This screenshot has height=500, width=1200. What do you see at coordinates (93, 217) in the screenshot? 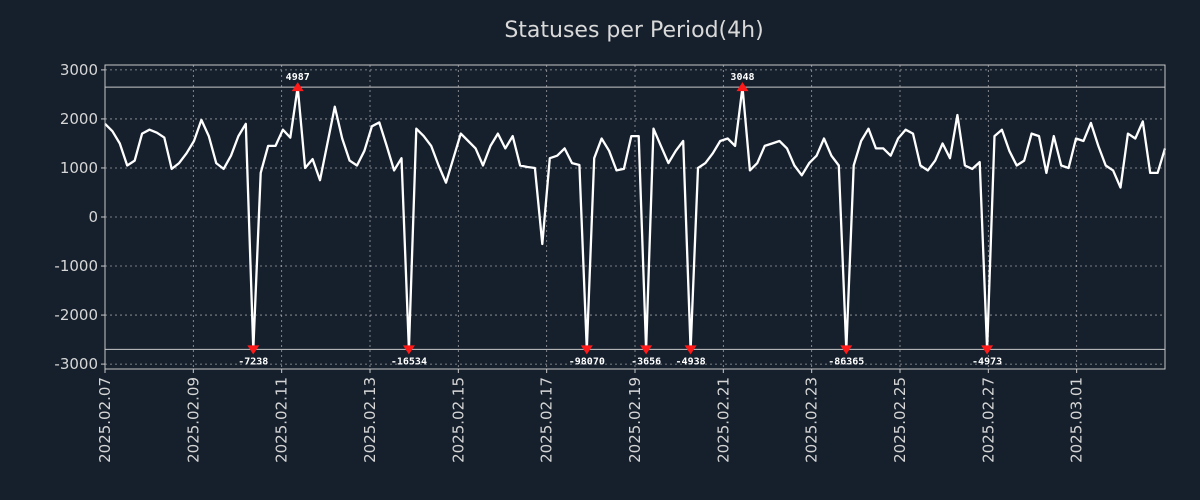
I see `y-tick-label: 0` at bounding box center [93, 217].